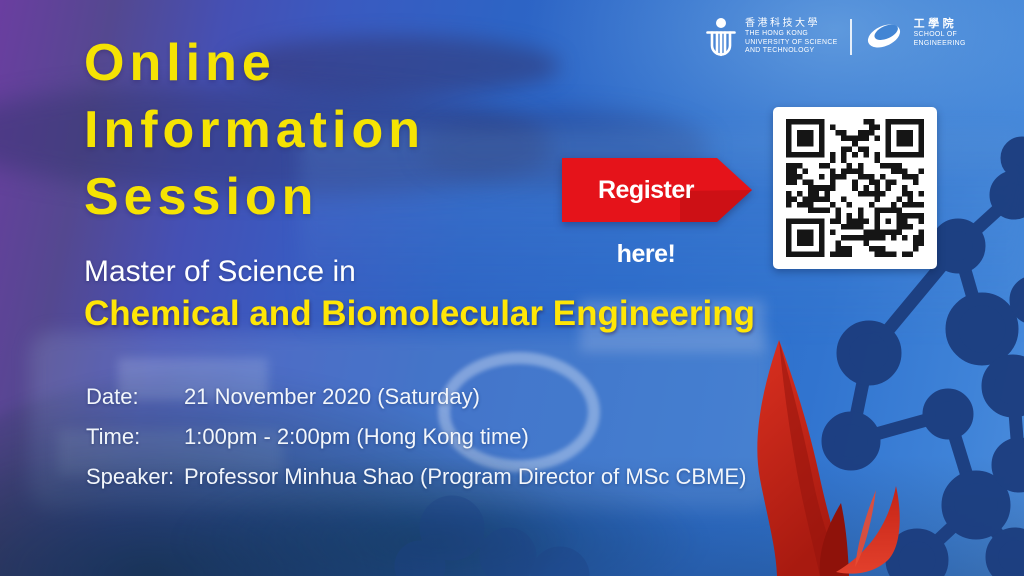  What do you see at coordinates (883, 36) in the screenshot?
I see `seng-swoosh-icon` at bounding box center [883, 36].